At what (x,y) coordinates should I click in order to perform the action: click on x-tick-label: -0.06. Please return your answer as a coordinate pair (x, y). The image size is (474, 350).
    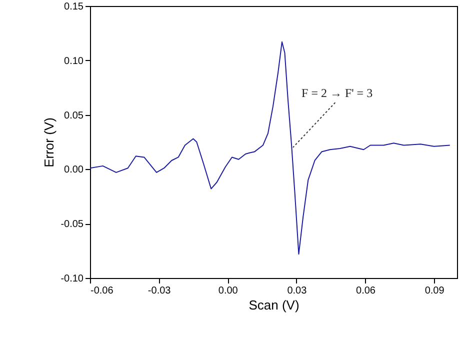
    Looking at the image, I should click on (102, 291).